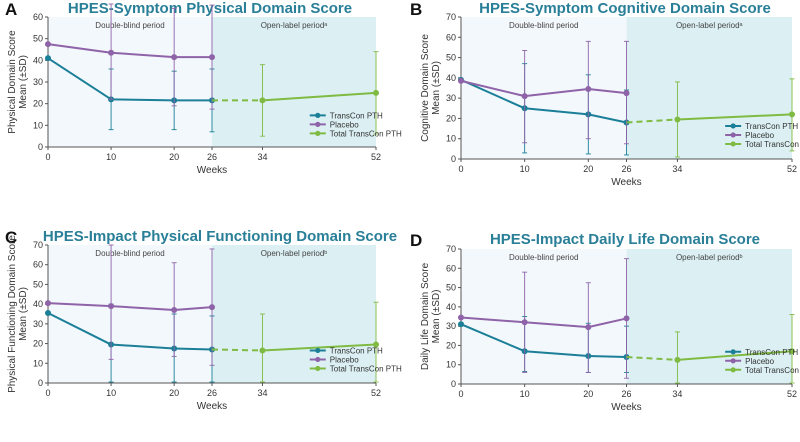 The width and height of the screenshot is (800, 442). Describe the element at coordinates (425, 316) in the screenshot. I see `y-axis-label-line: Daily Life Domain Score` at that location.